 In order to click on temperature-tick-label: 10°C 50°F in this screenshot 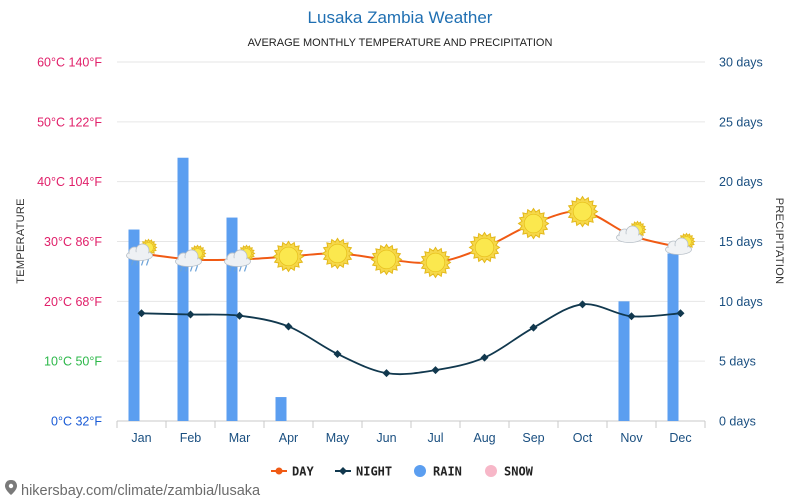, I will do `click(73, 362)`.